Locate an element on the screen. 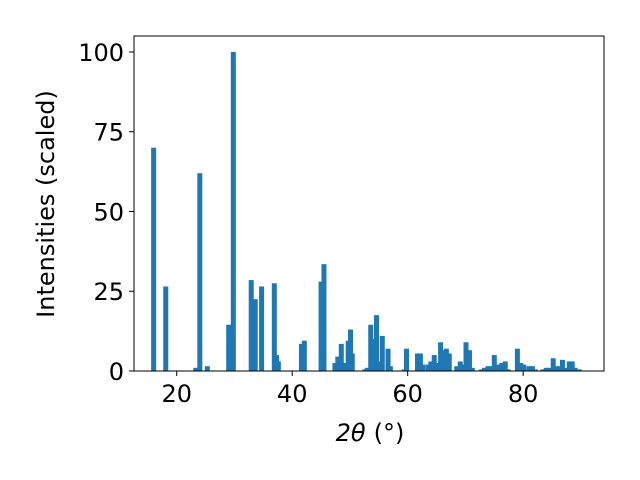 The image size is (640, 480). y-tick-label: 75 is located at coordinates (108, 133).